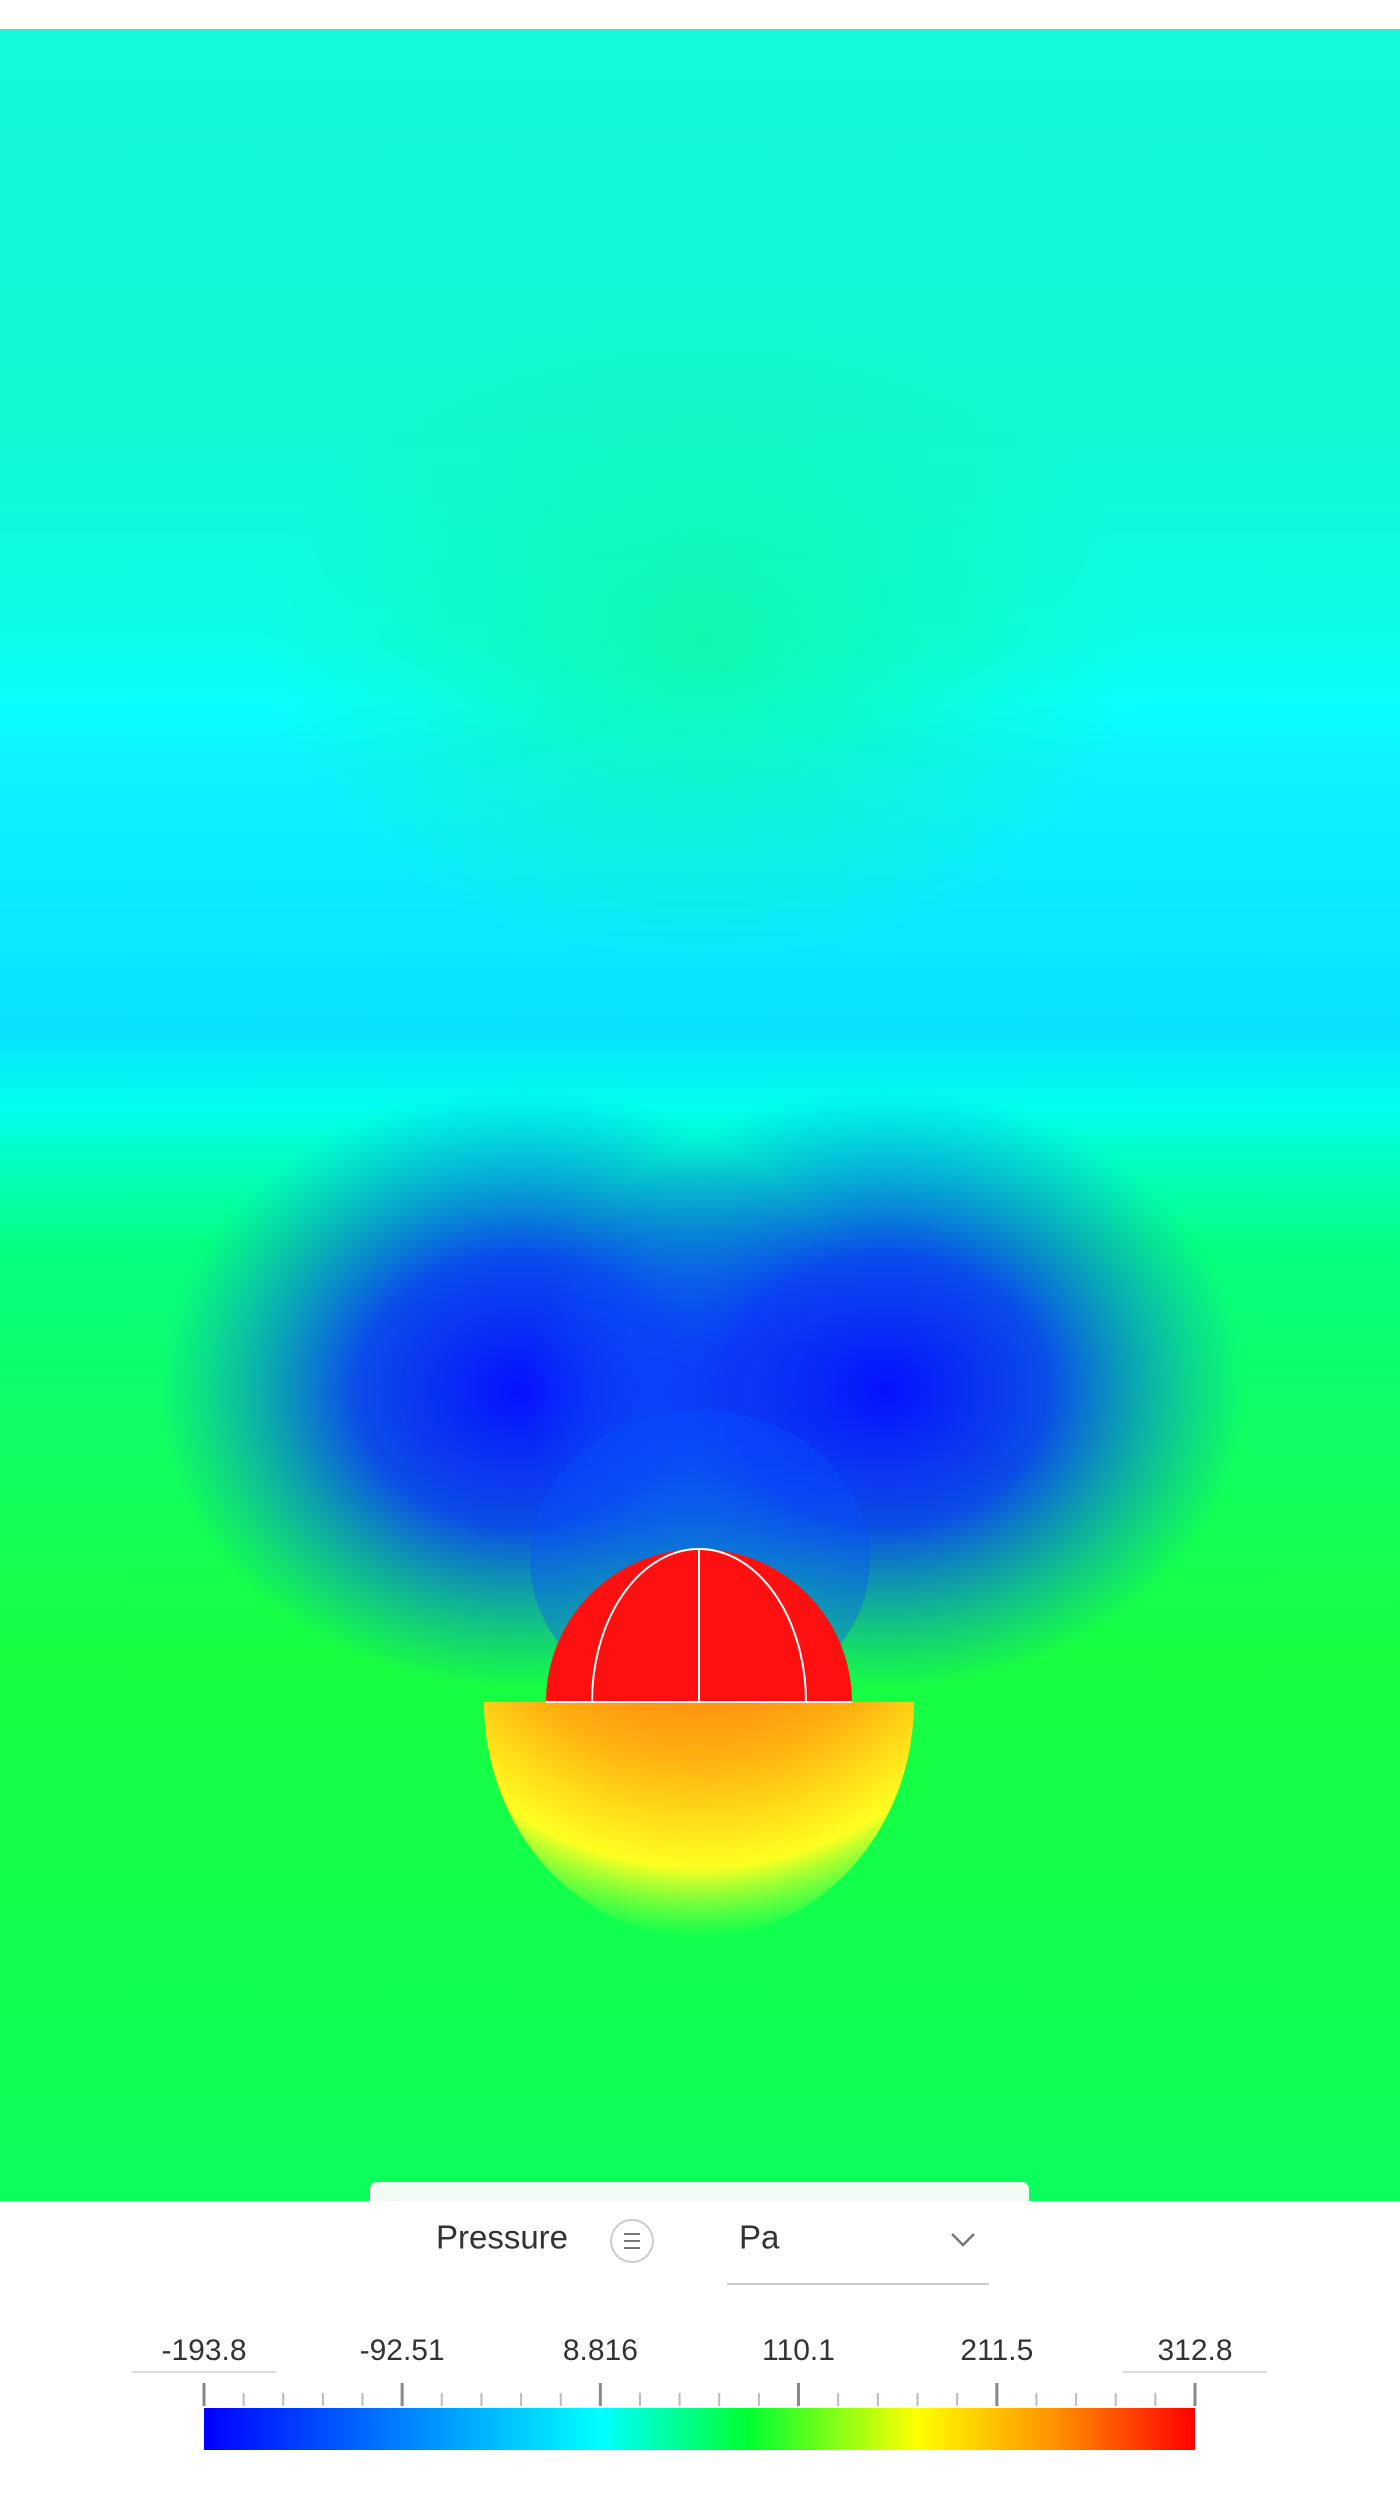  I want to click on unit-dropdown: Pa, so click(858, 2252).